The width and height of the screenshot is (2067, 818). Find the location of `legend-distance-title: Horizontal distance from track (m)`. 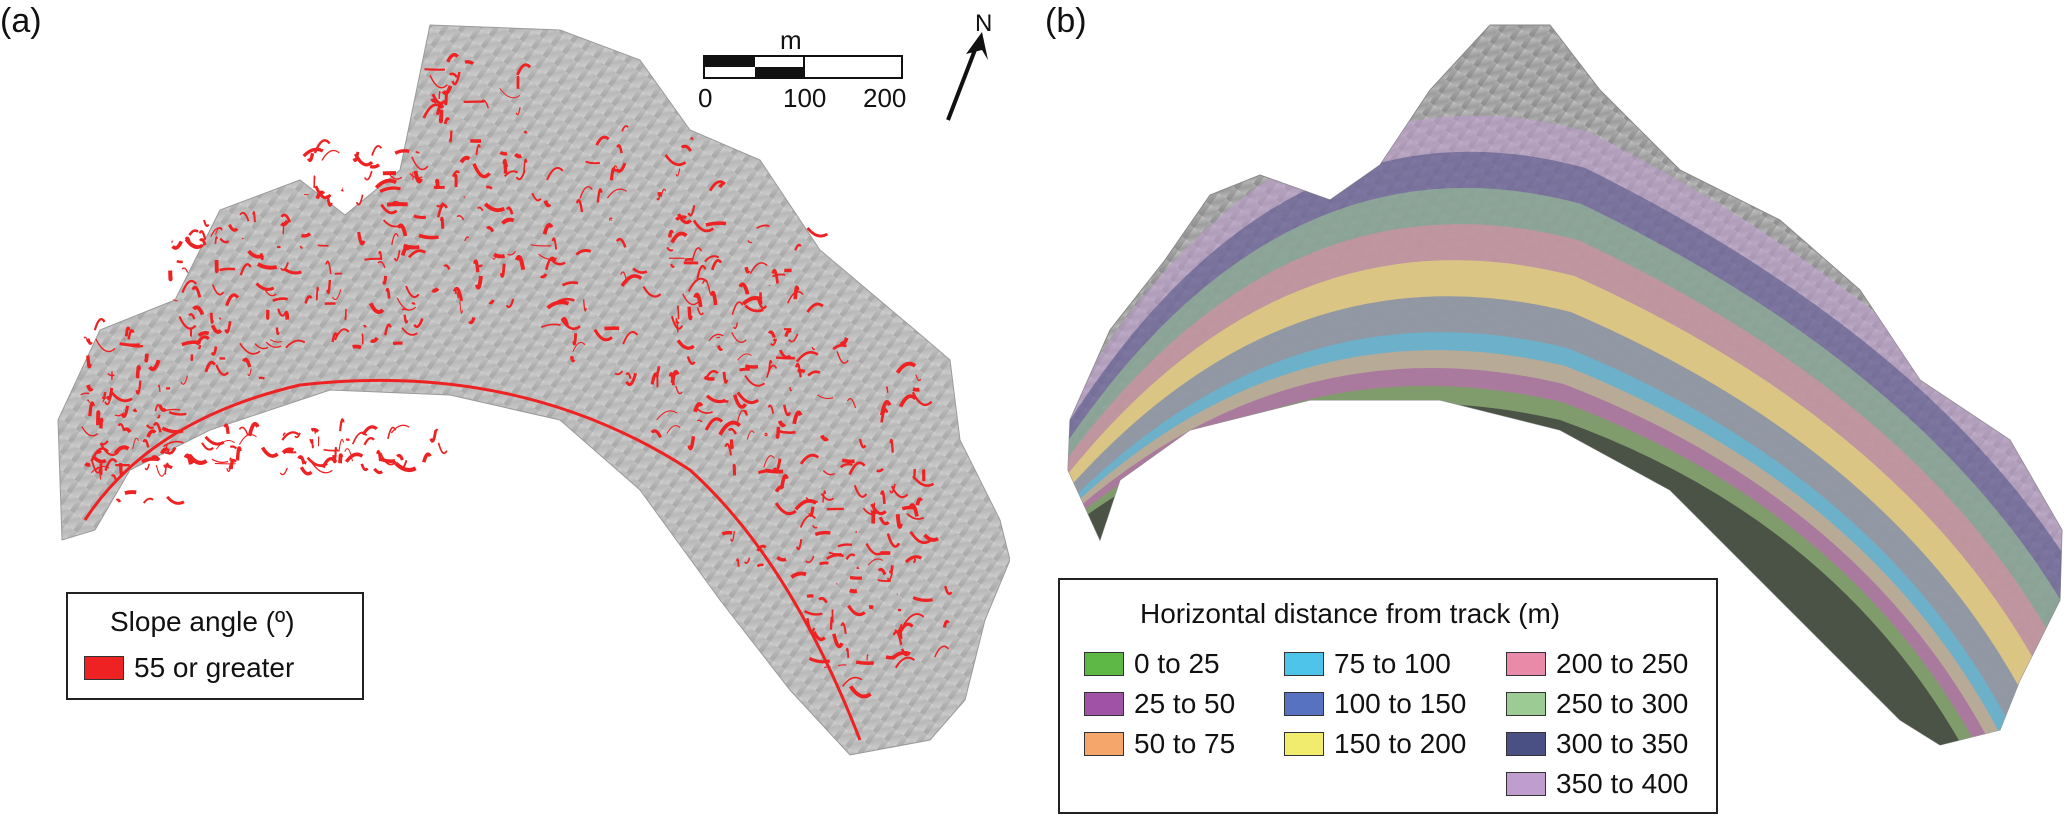

legend-distance-title: Horizontal distance from track (m) is located at coordinates (1350, 613).